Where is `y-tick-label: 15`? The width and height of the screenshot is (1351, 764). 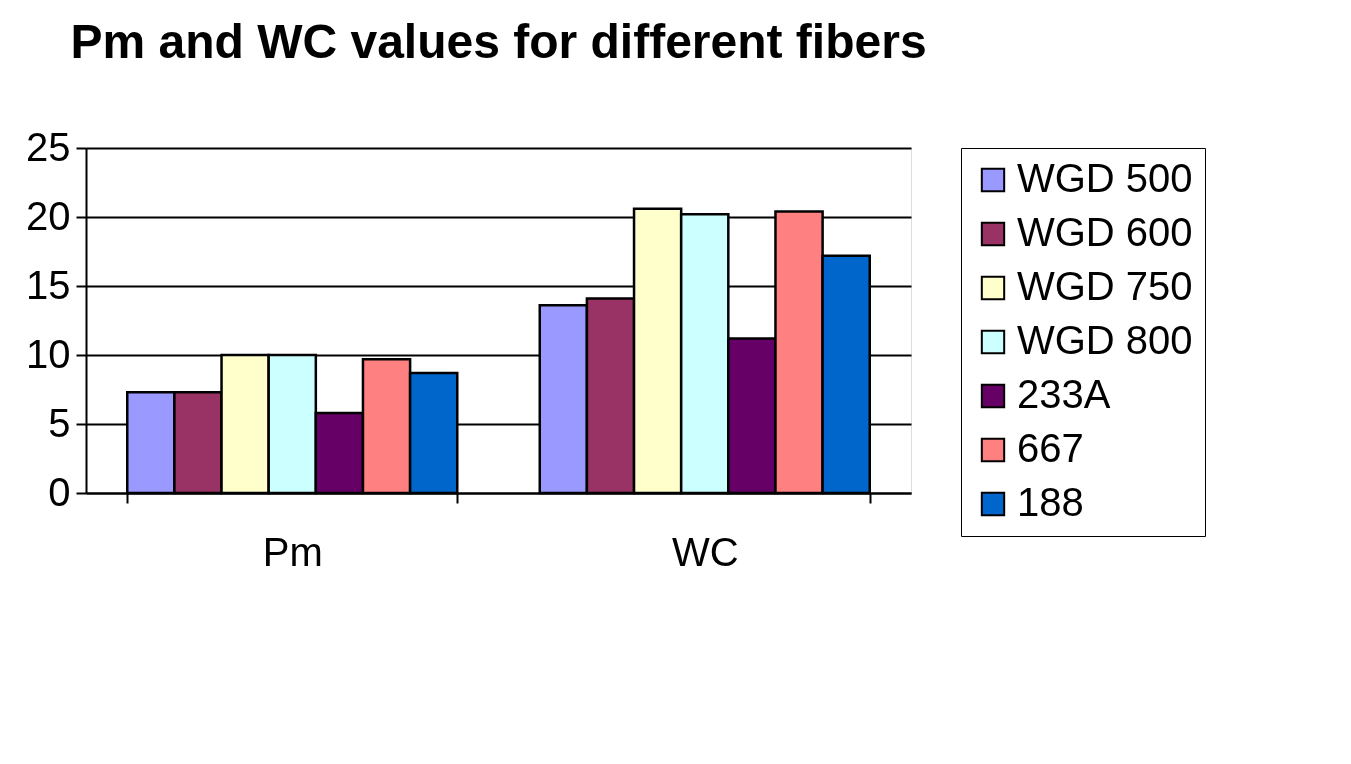
y-tick-label: 15 is located at coordinates (48, 284).